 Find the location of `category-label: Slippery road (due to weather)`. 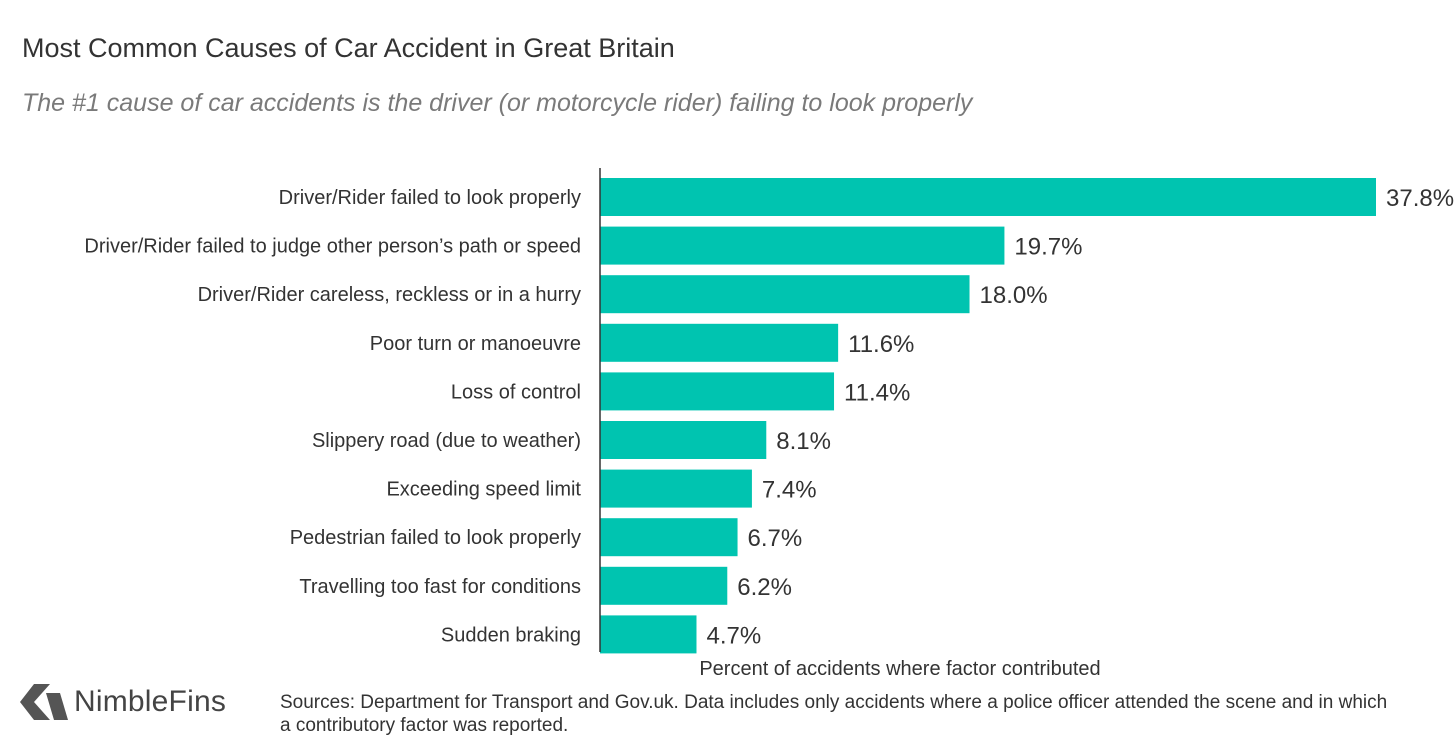

category-label: Slippery road (due to weather) is located at coordinates (446, 441).